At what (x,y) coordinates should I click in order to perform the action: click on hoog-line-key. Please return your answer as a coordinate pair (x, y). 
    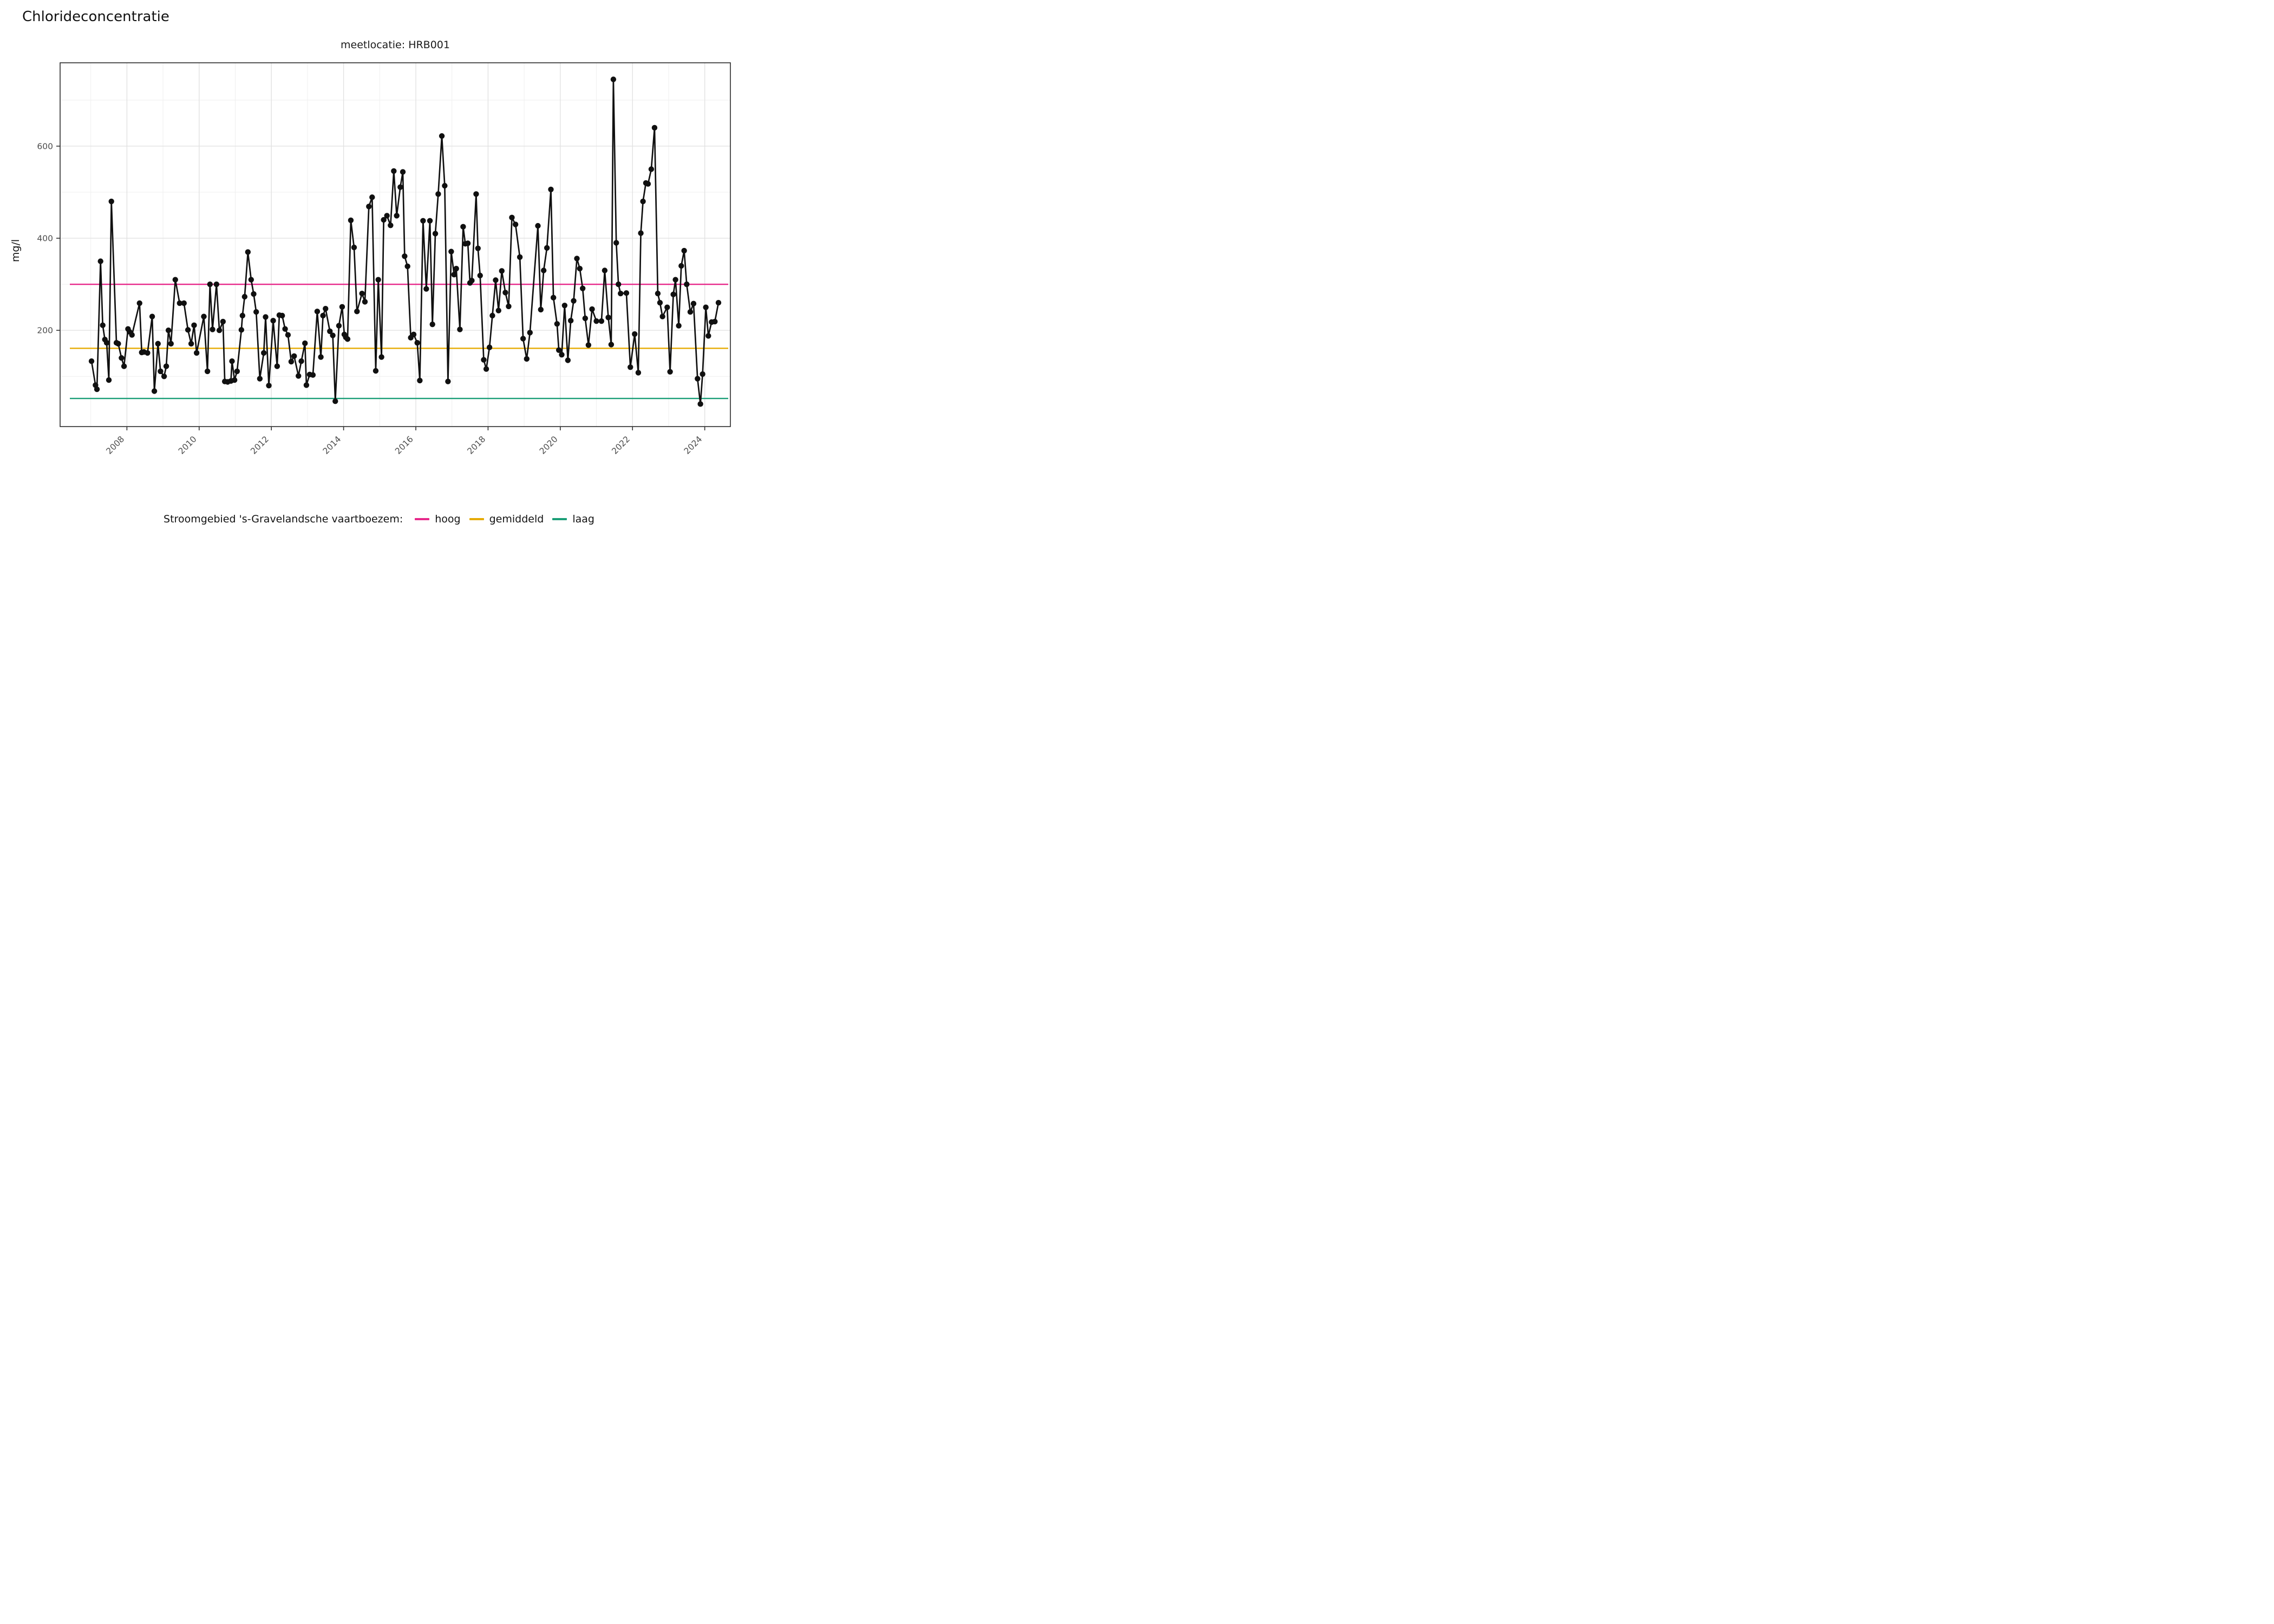
    Looking at the image, I should click on (423, 519).